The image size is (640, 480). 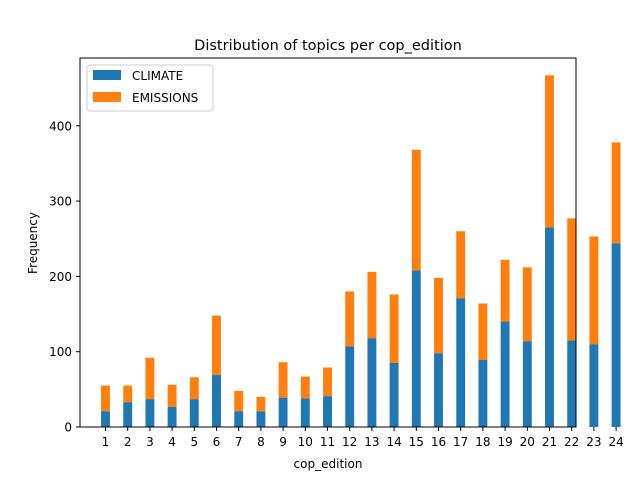 What do you see at coordinates (416, 442) in the screenshot?
I see `x-tick-label-15: 15` at bounding box center [416, 442].